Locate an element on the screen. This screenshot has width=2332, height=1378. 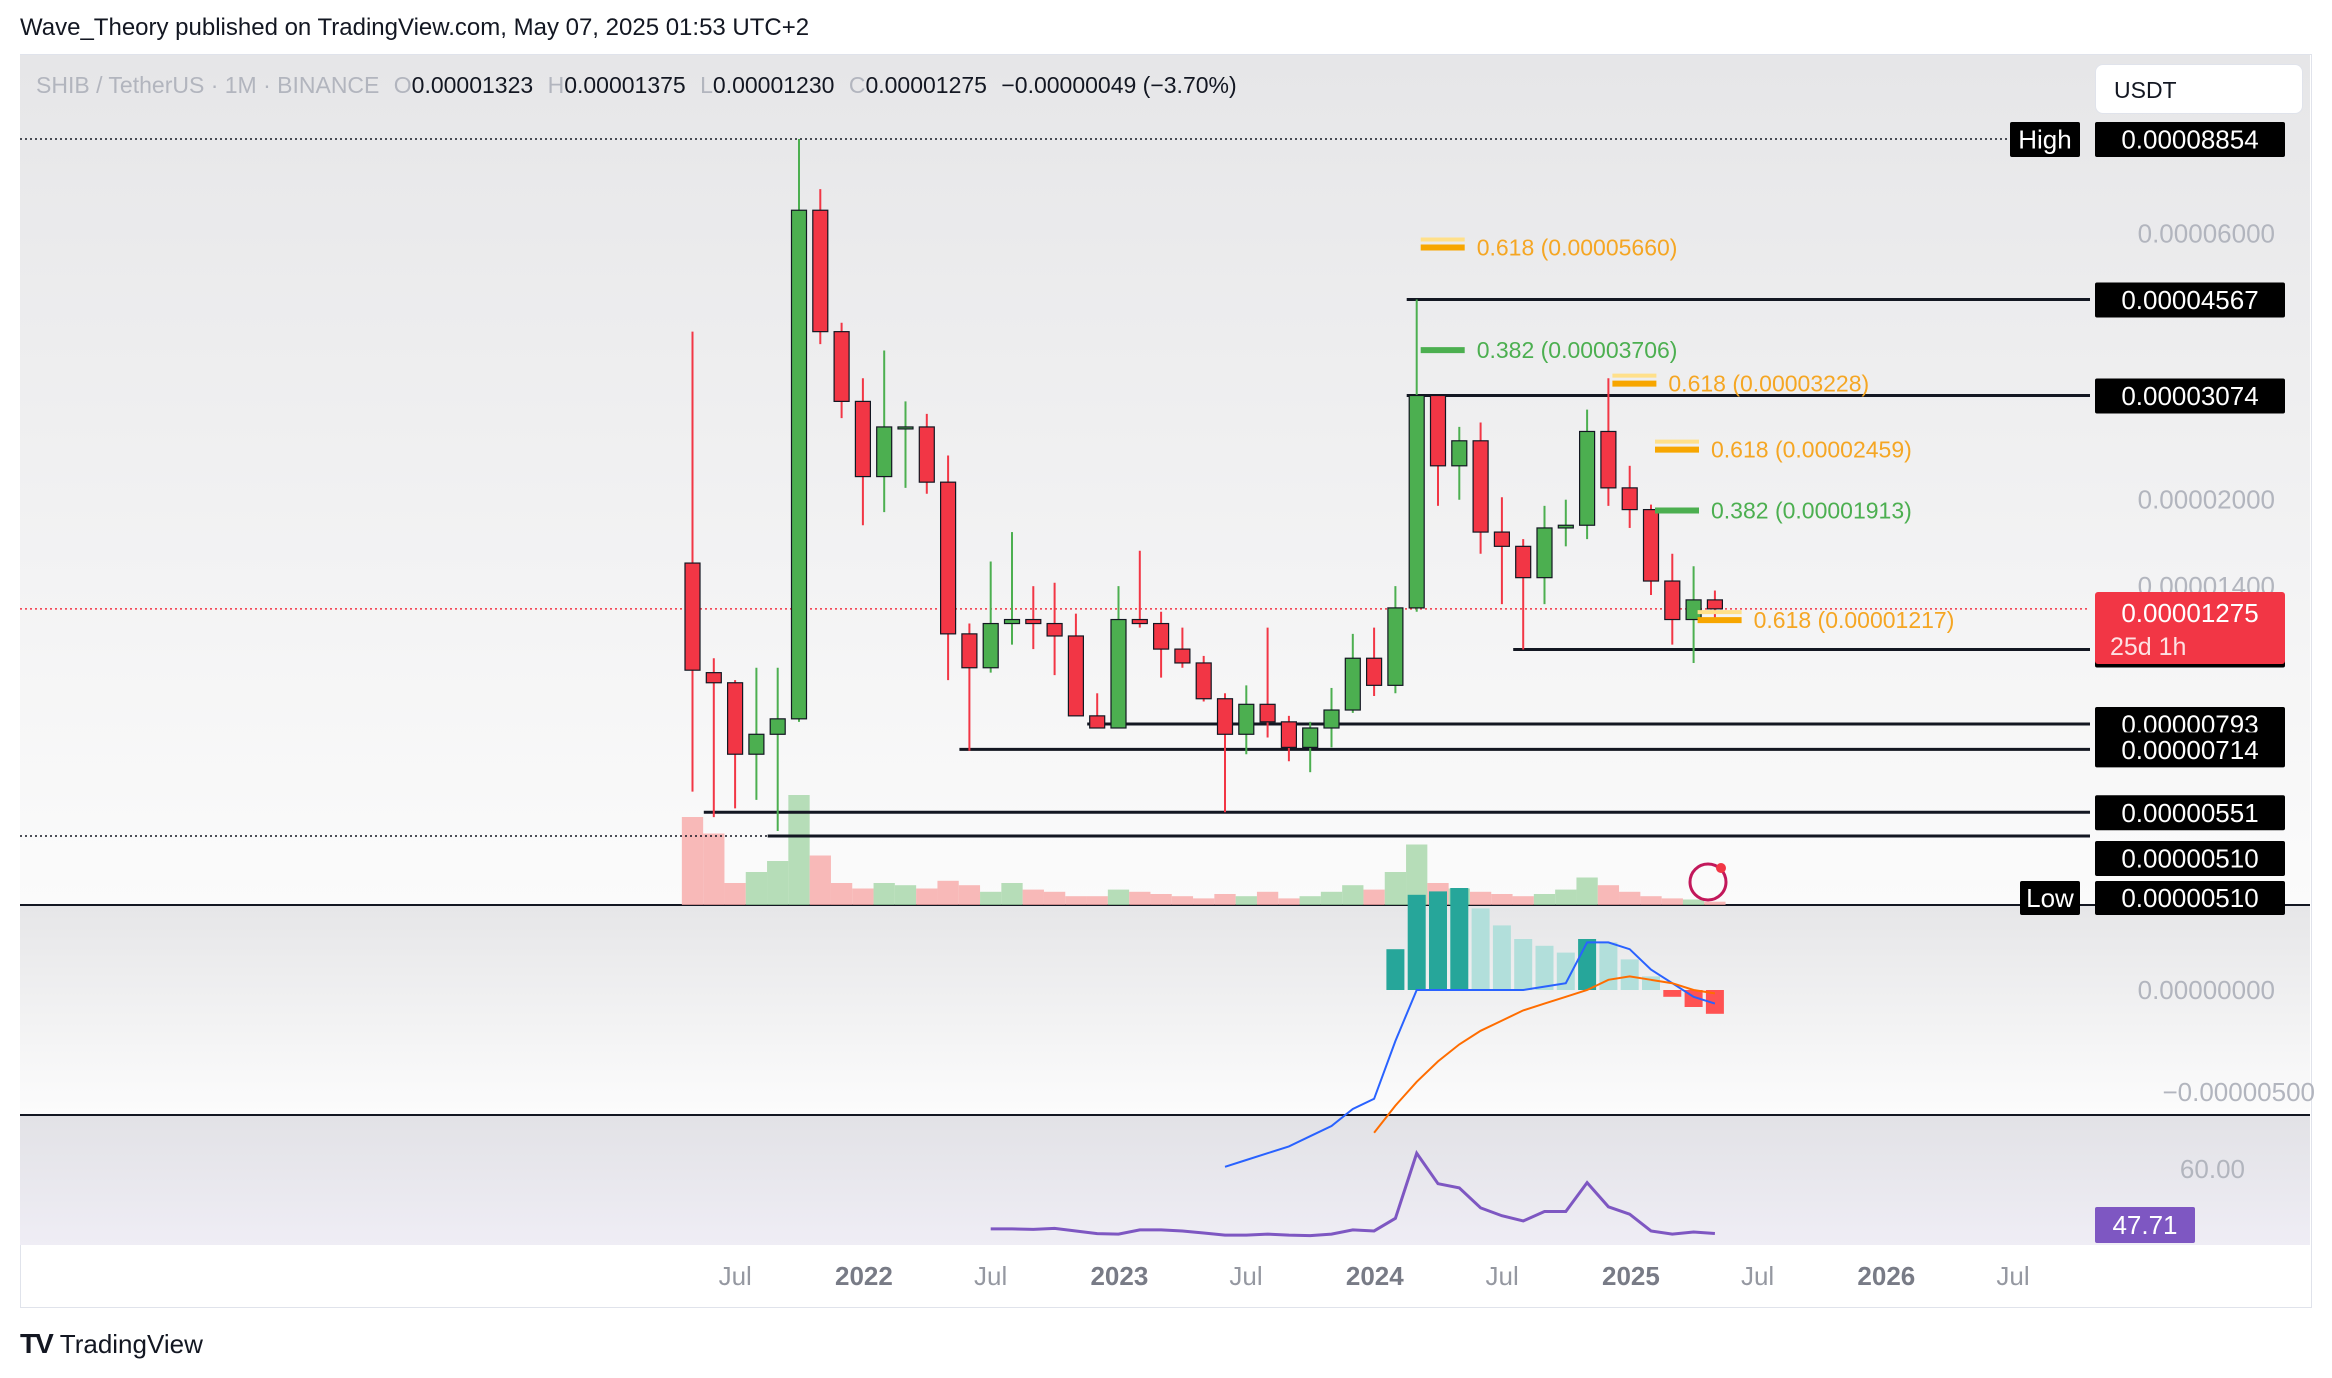
last-price-value: 0.00001275 is located at coordinates (2189, 613).